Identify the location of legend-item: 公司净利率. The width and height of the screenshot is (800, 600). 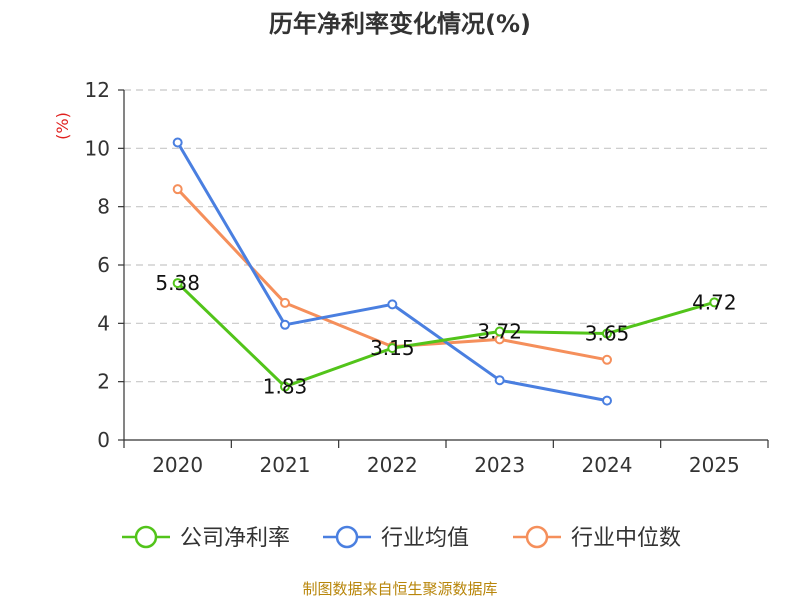
(206, 538).